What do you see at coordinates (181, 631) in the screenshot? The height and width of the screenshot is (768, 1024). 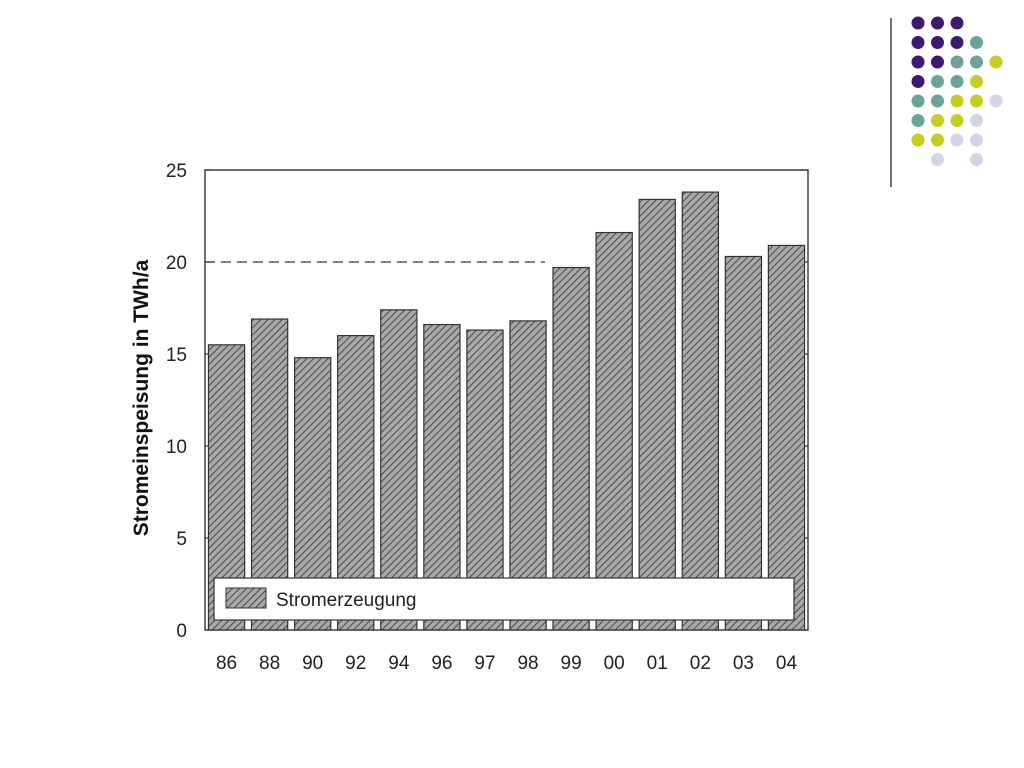 I see `y-tick-label: 0` at bounding box center [181, 631].